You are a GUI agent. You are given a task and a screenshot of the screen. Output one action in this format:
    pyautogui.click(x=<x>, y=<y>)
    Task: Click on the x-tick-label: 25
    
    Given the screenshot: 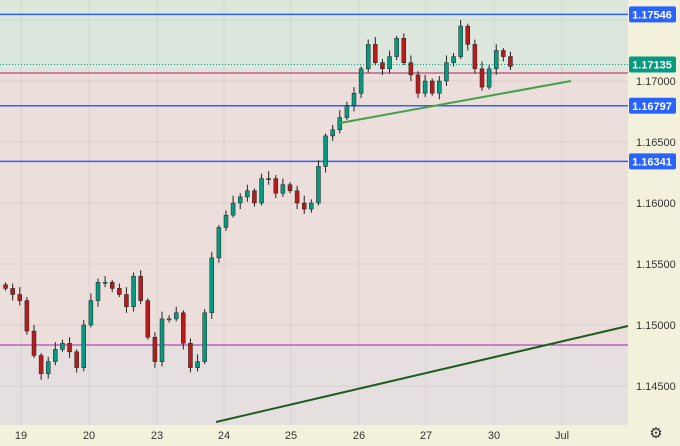 What is the action you would take?
    pyautogui.click(x=291, y=436)
    